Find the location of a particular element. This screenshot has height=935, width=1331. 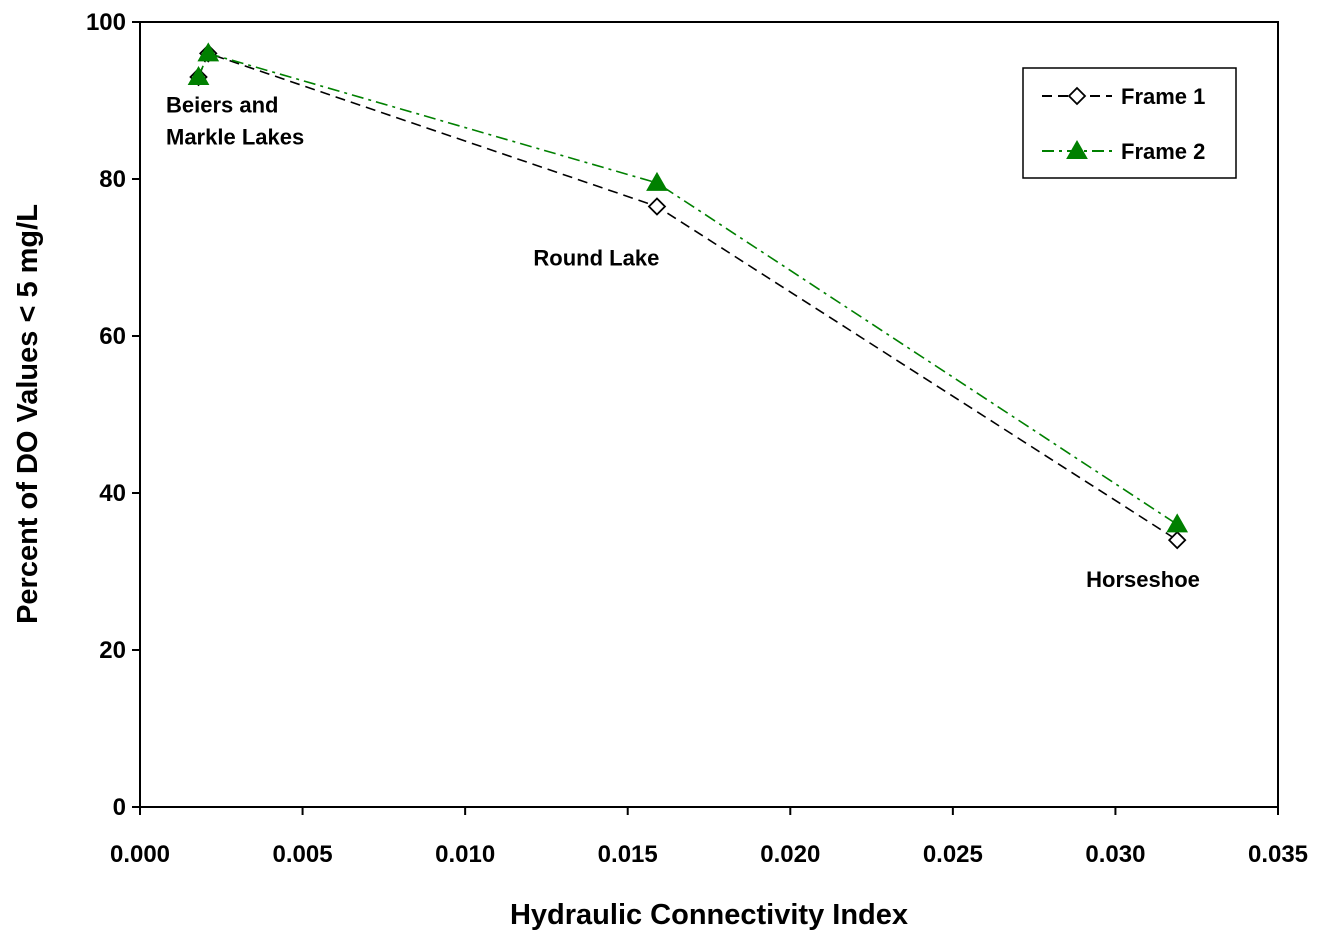

x-tick-label: 0.005 is located at coordinates (303, 854).